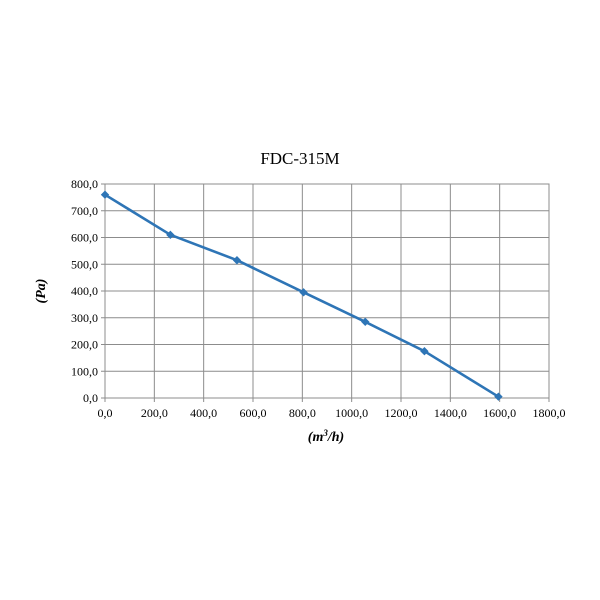 The width and height of the screenshot is (600, 600). What do you see at coordinates (499, 413) in the screenshot?
I see `x-tick-label: 1600,0` at bounding box center [499, 413].